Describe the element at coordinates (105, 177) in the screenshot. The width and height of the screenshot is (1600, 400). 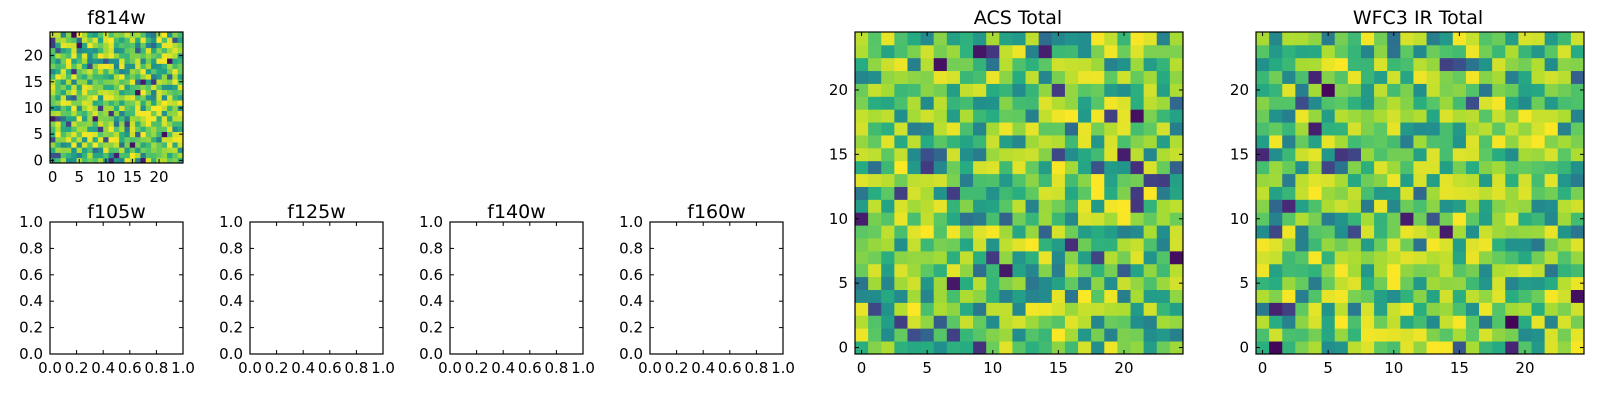
I see `x-tick-label: 10` at that location.